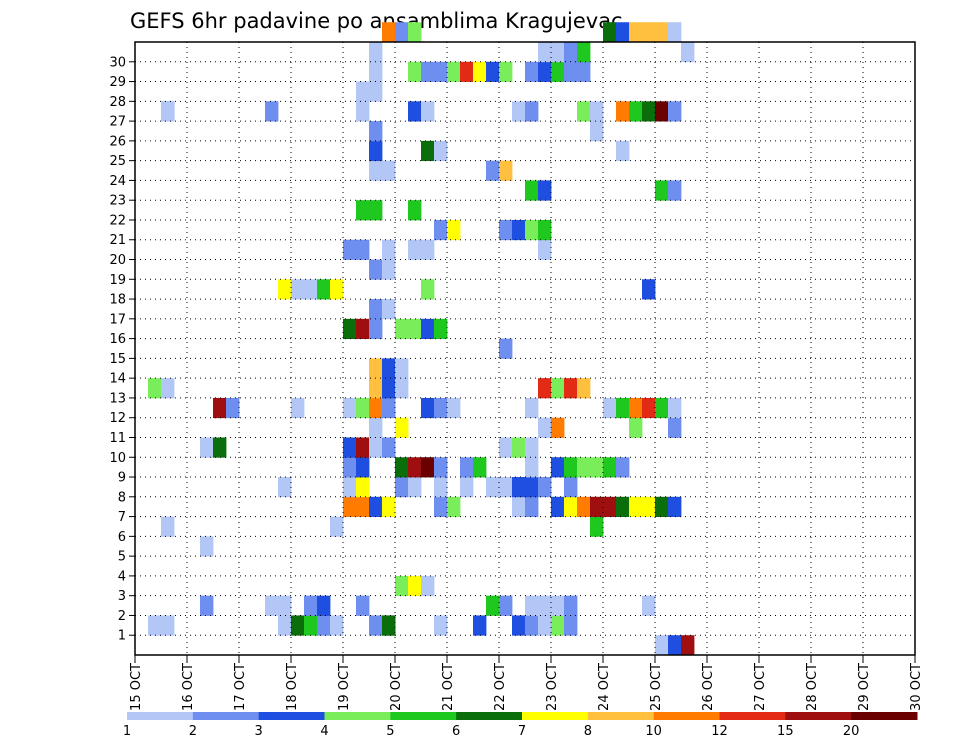 This screenshot has height=742, width=960. Describe the element at coordinates (520, 725) in the screenshot. I see `color-legend: 1 2 3 4 5 6 7 8 10 12 15 20` at that location.